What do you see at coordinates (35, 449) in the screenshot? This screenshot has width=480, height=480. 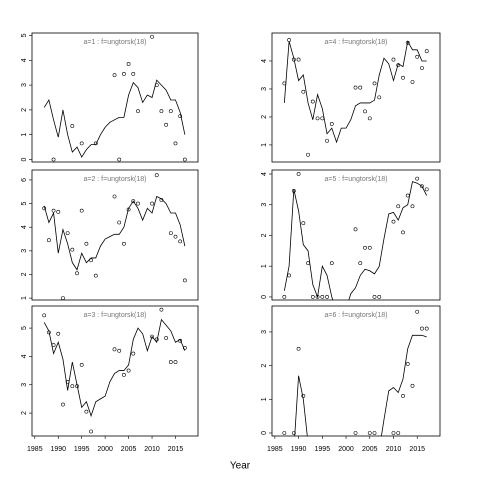 I see `x-tick-label: 1985` at bounding box center [35, 449].